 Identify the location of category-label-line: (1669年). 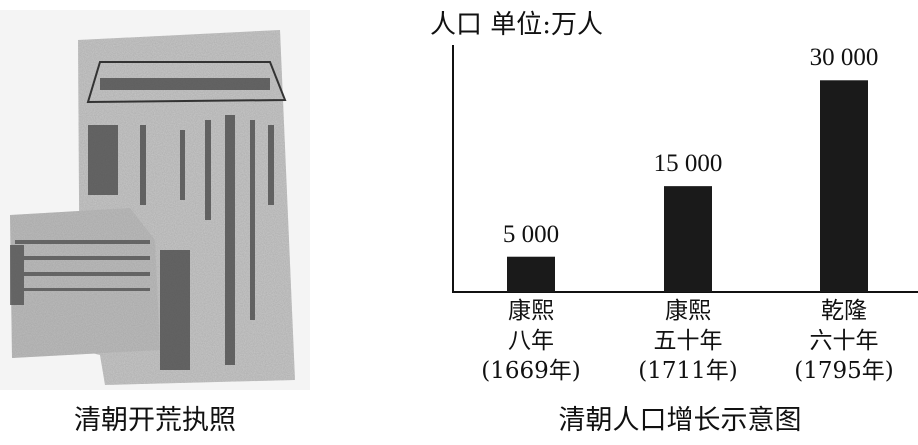
(531, 371).